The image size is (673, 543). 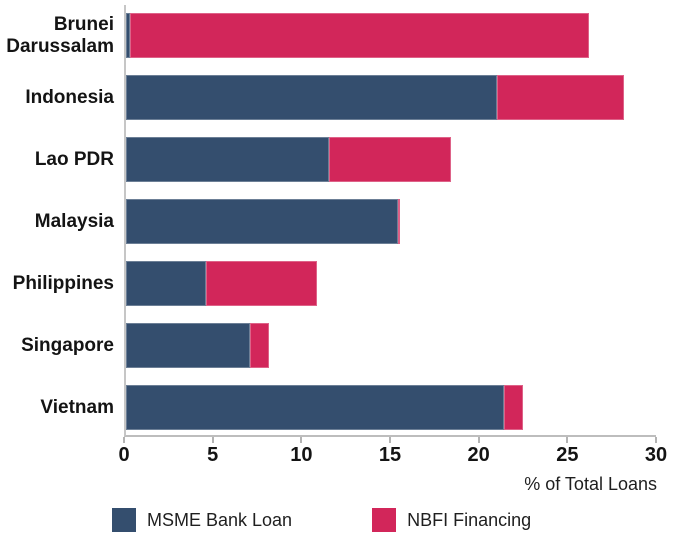 What do you see at coordinates (77, 407) in the screenshot?
I see `category-label-vietnam: Vietnam` at bounding box center [77, 407].